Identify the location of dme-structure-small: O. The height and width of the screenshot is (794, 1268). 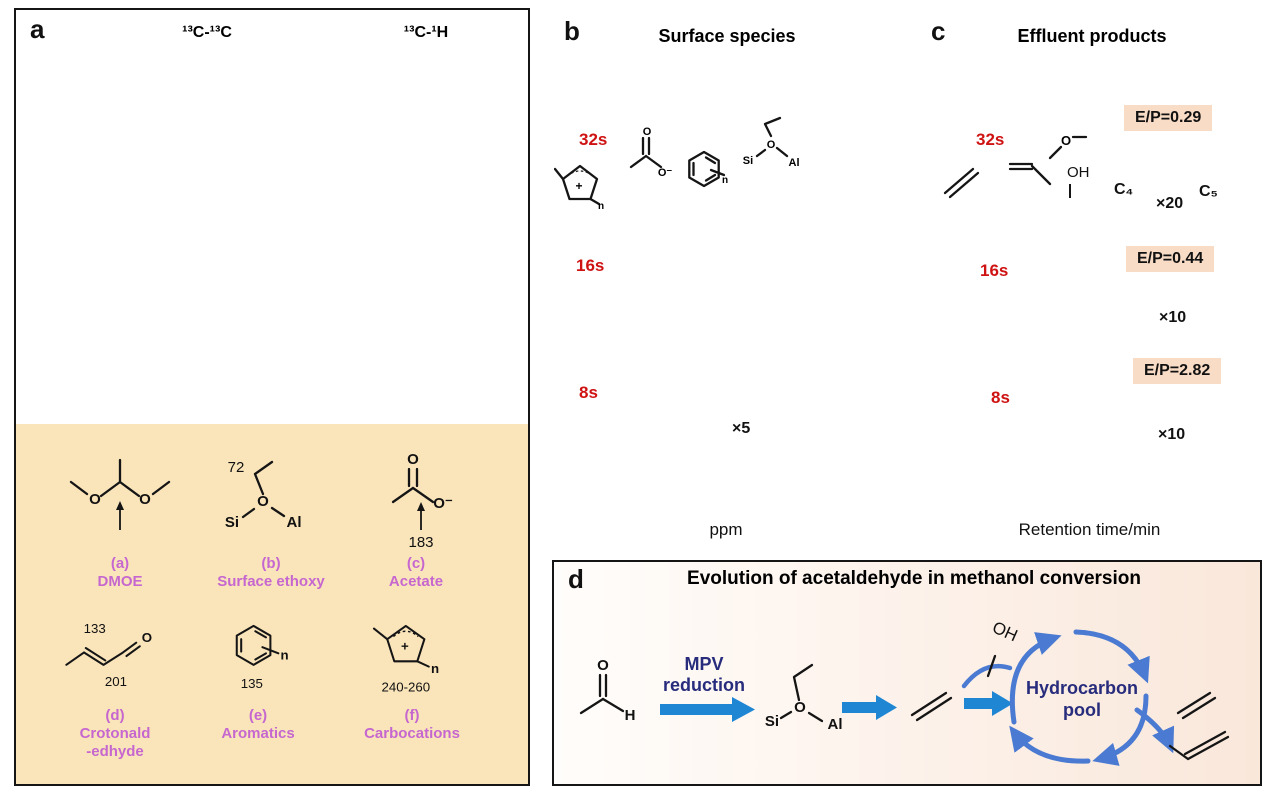
(1068, 146).